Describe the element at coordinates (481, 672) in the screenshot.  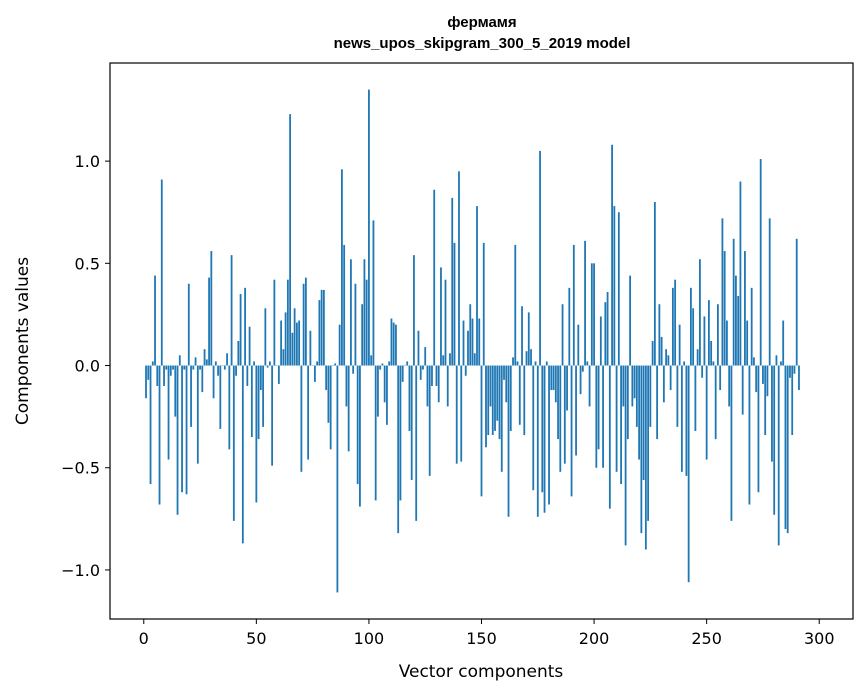
I see `x-axis-label: Vector components` at that location.